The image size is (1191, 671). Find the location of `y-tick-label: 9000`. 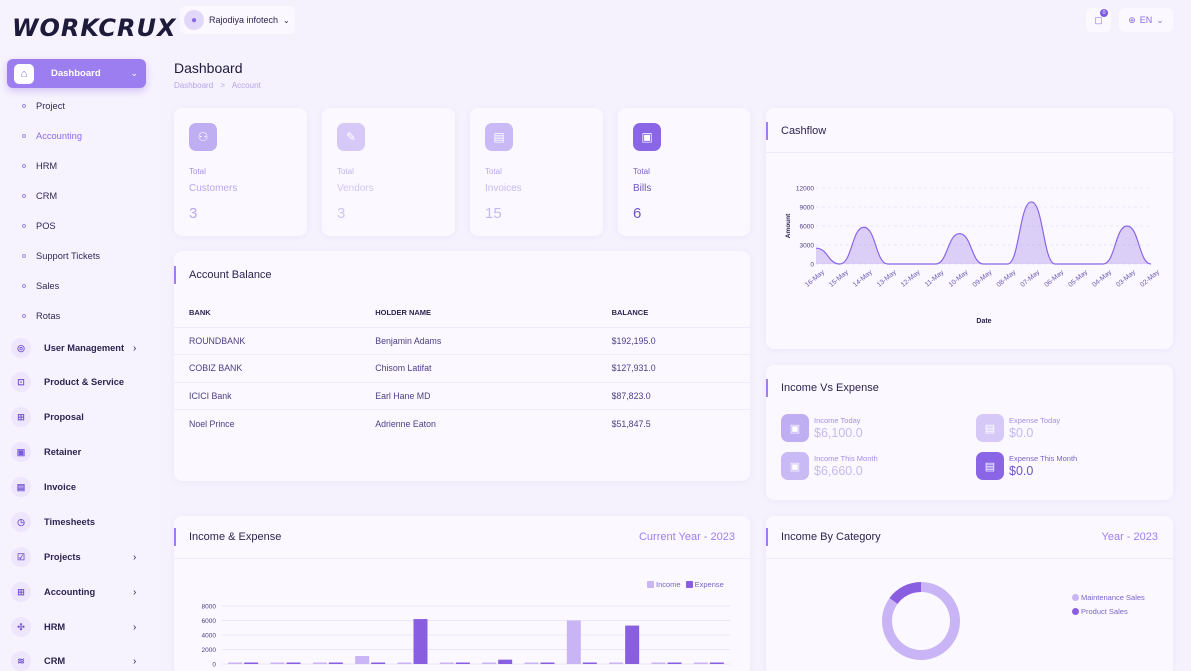

y-tick-label: 9000 is located at coordinates (807, 208).